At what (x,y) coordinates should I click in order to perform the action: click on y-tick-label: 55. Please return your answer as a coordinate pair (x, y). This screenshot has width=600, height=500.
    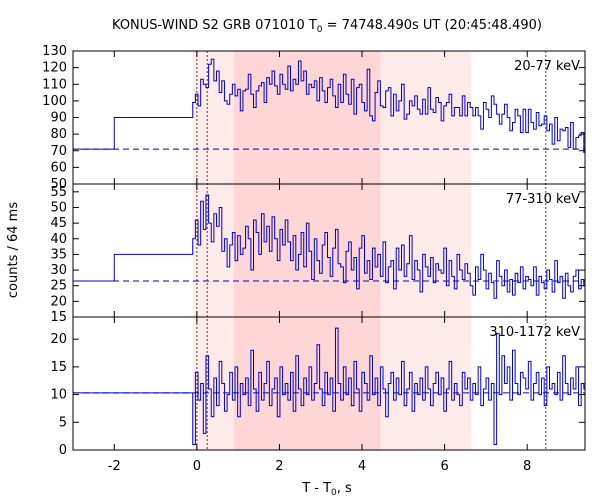
    Looking at the image, I should click on (58, 192).